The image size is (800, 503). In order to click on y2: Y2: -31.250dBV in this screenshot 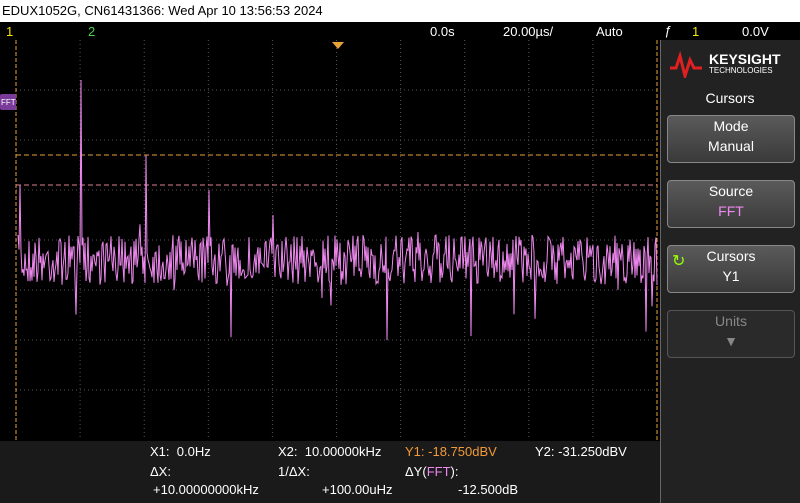, I will do `click(581, 451)`.